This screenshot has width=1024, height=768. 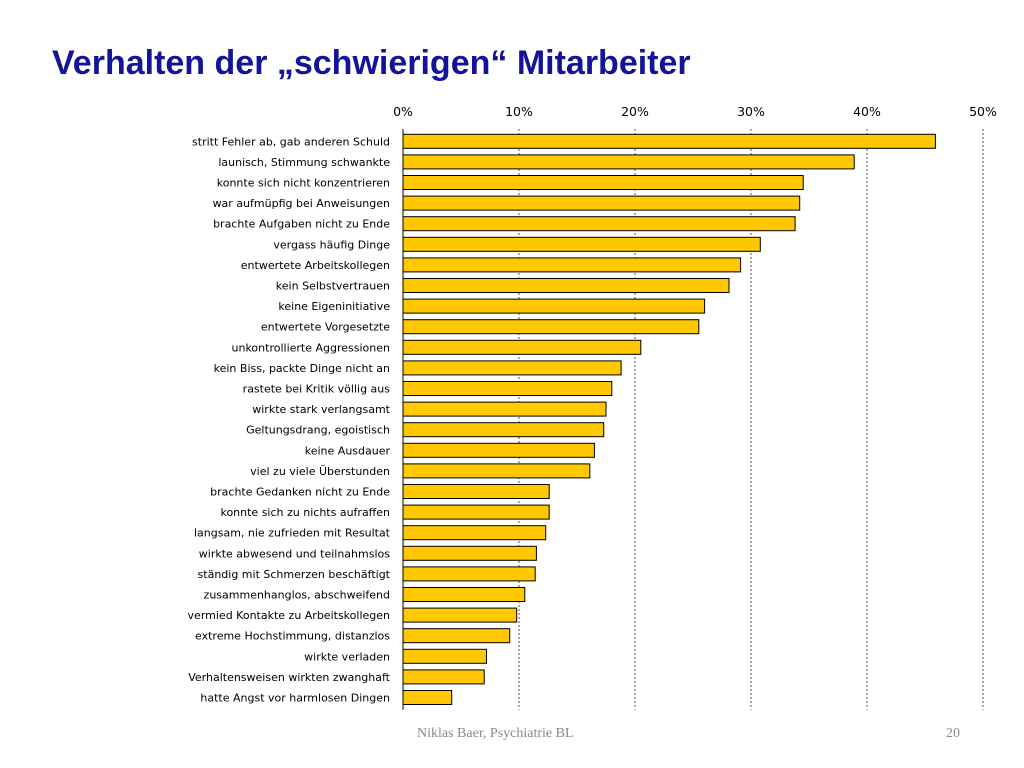 What do you see at coordinates (333, 286) in the screenshot?
I see `category-label: kein Selbstvertrauen` at bounding box center [333, 286].